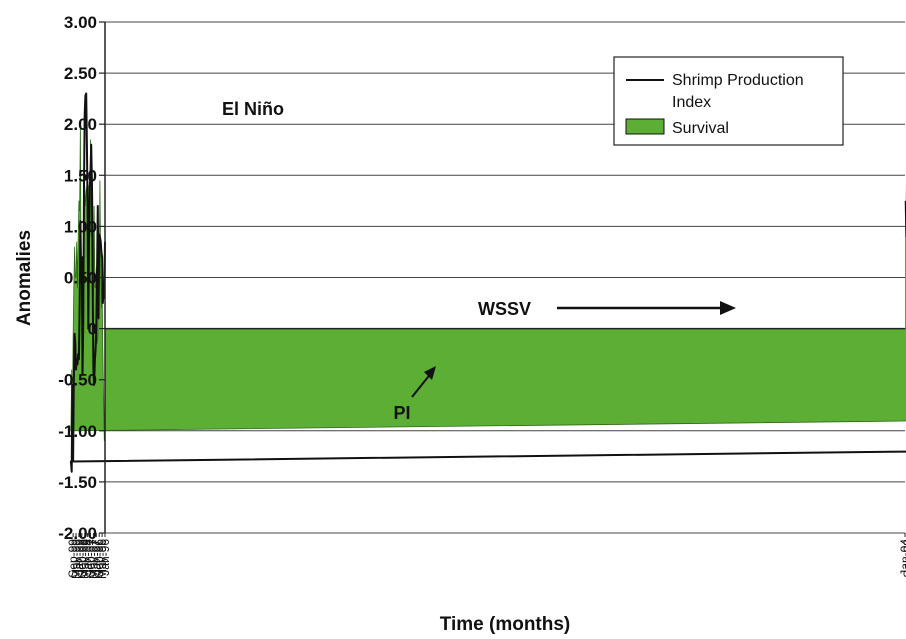  I want to click on y-tick-label: 0, so click(92, 329).